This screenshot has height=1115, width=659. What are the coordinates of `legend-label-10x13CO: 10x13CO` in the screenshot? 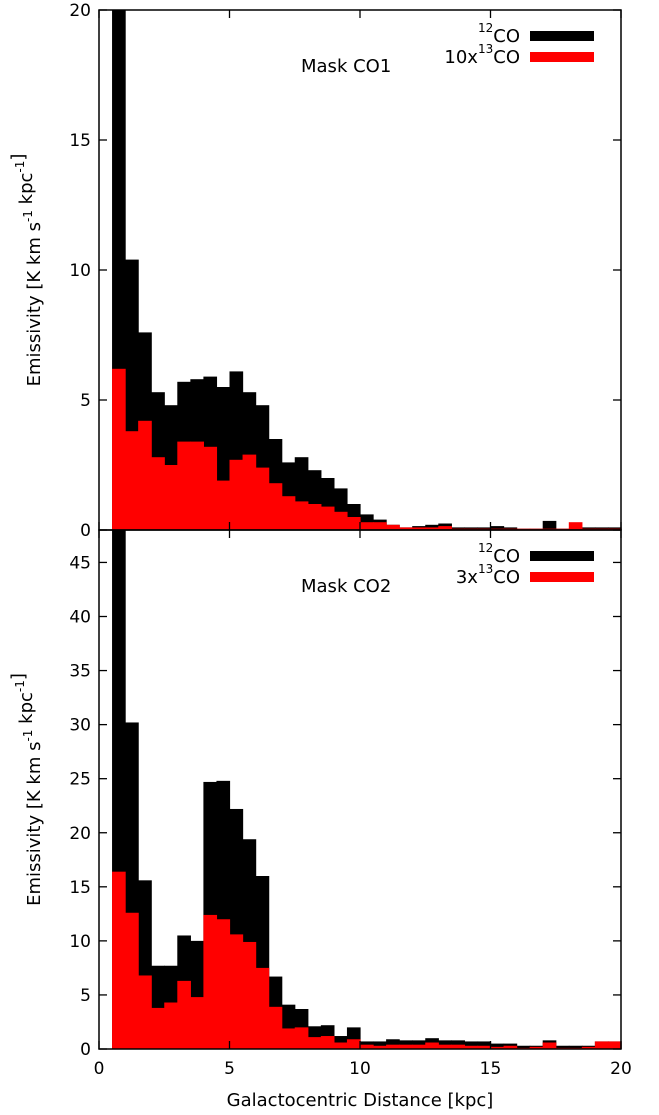 It's located at (482, 55).